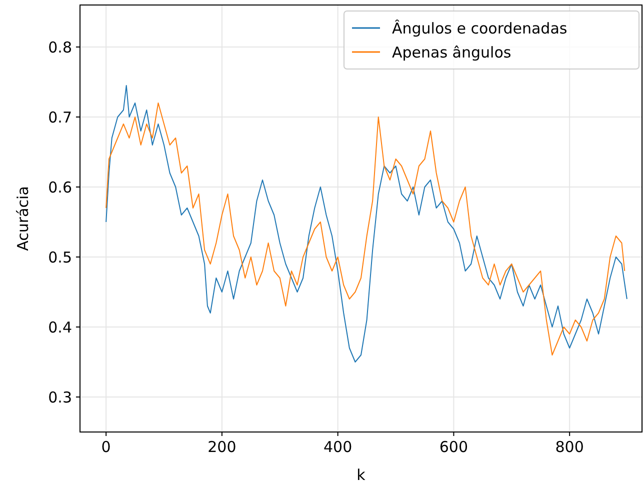  I want to click on x-tick-label: 600, so click(453, 447).